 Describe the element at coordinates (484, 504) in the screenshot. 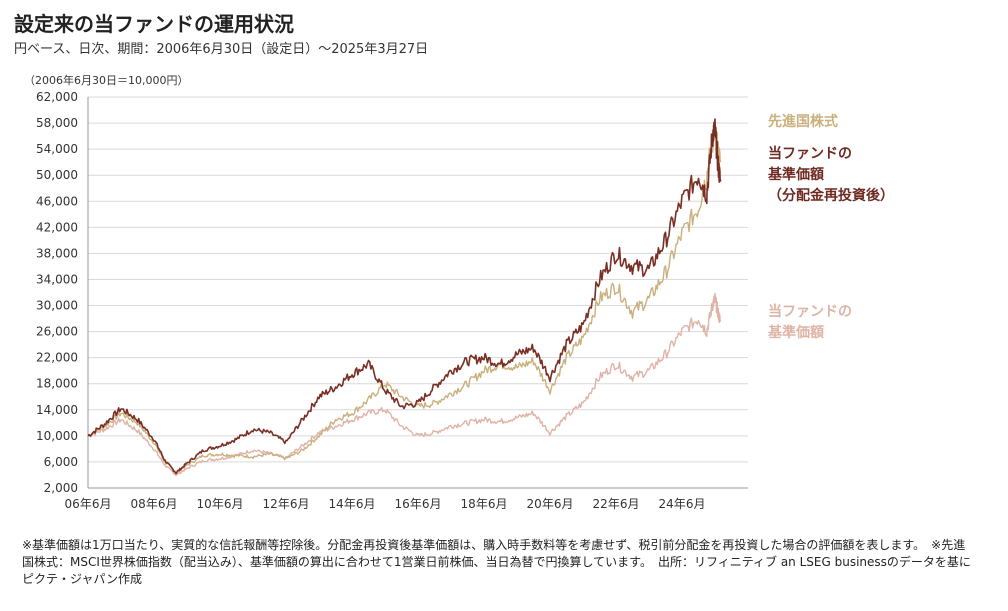

I see `x-tick-label: 18年6月` at that location.